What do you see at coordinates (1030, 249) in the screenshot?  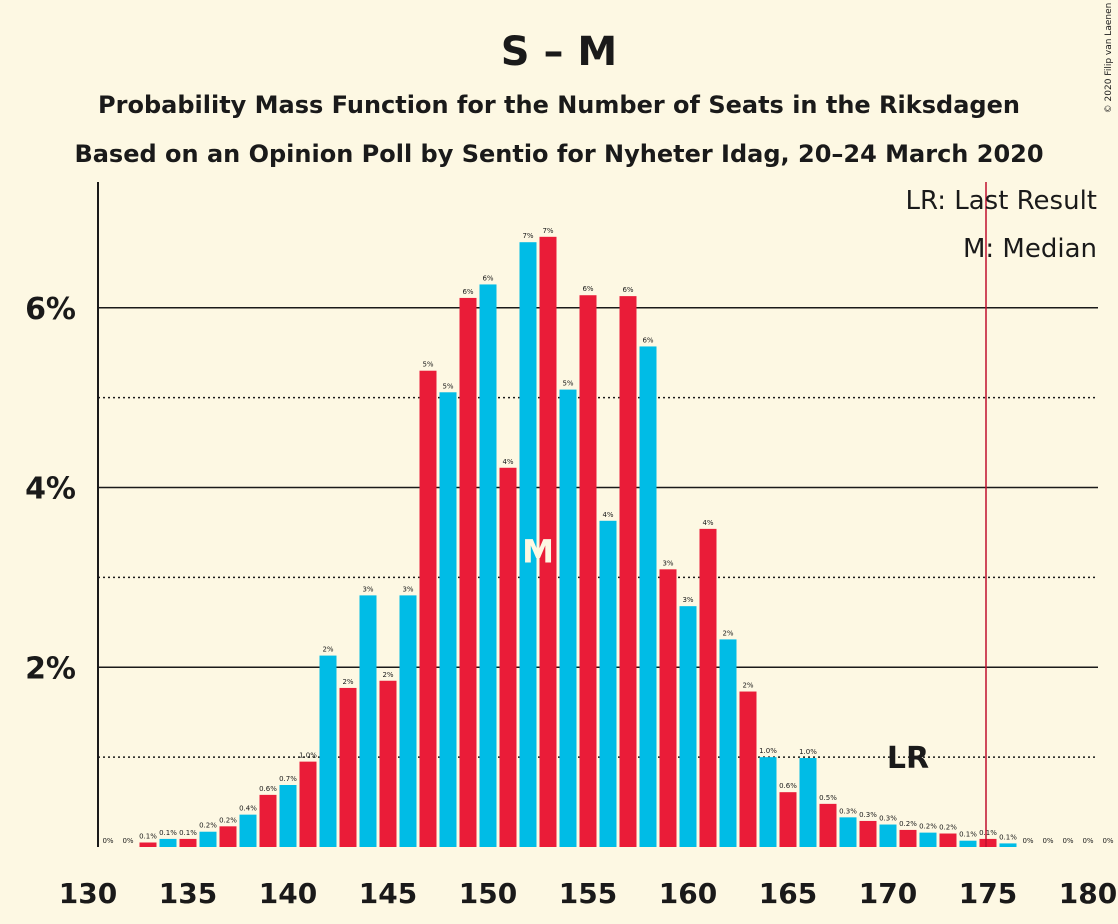 I see `legend-median: M: Median` at bounding box center [1030, 249].